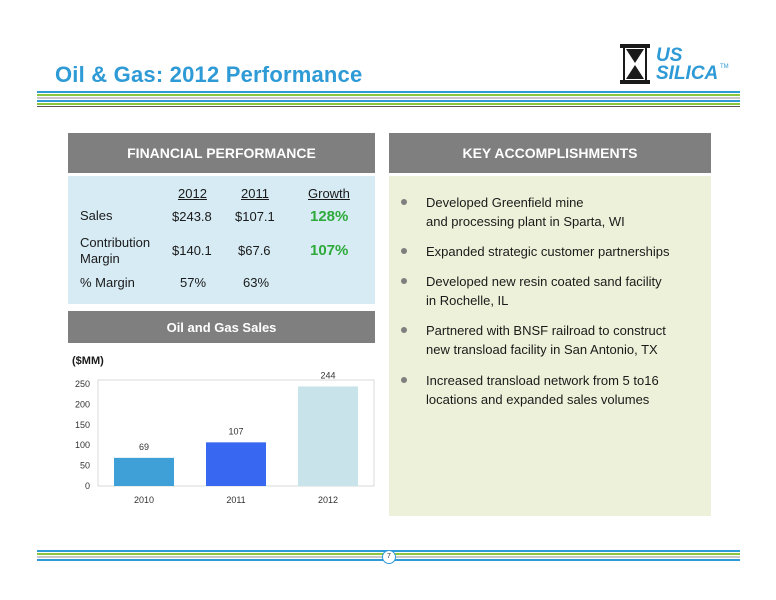  I want to click on list-item-line: Increased transload network from 5 to16, so click(542, 380).